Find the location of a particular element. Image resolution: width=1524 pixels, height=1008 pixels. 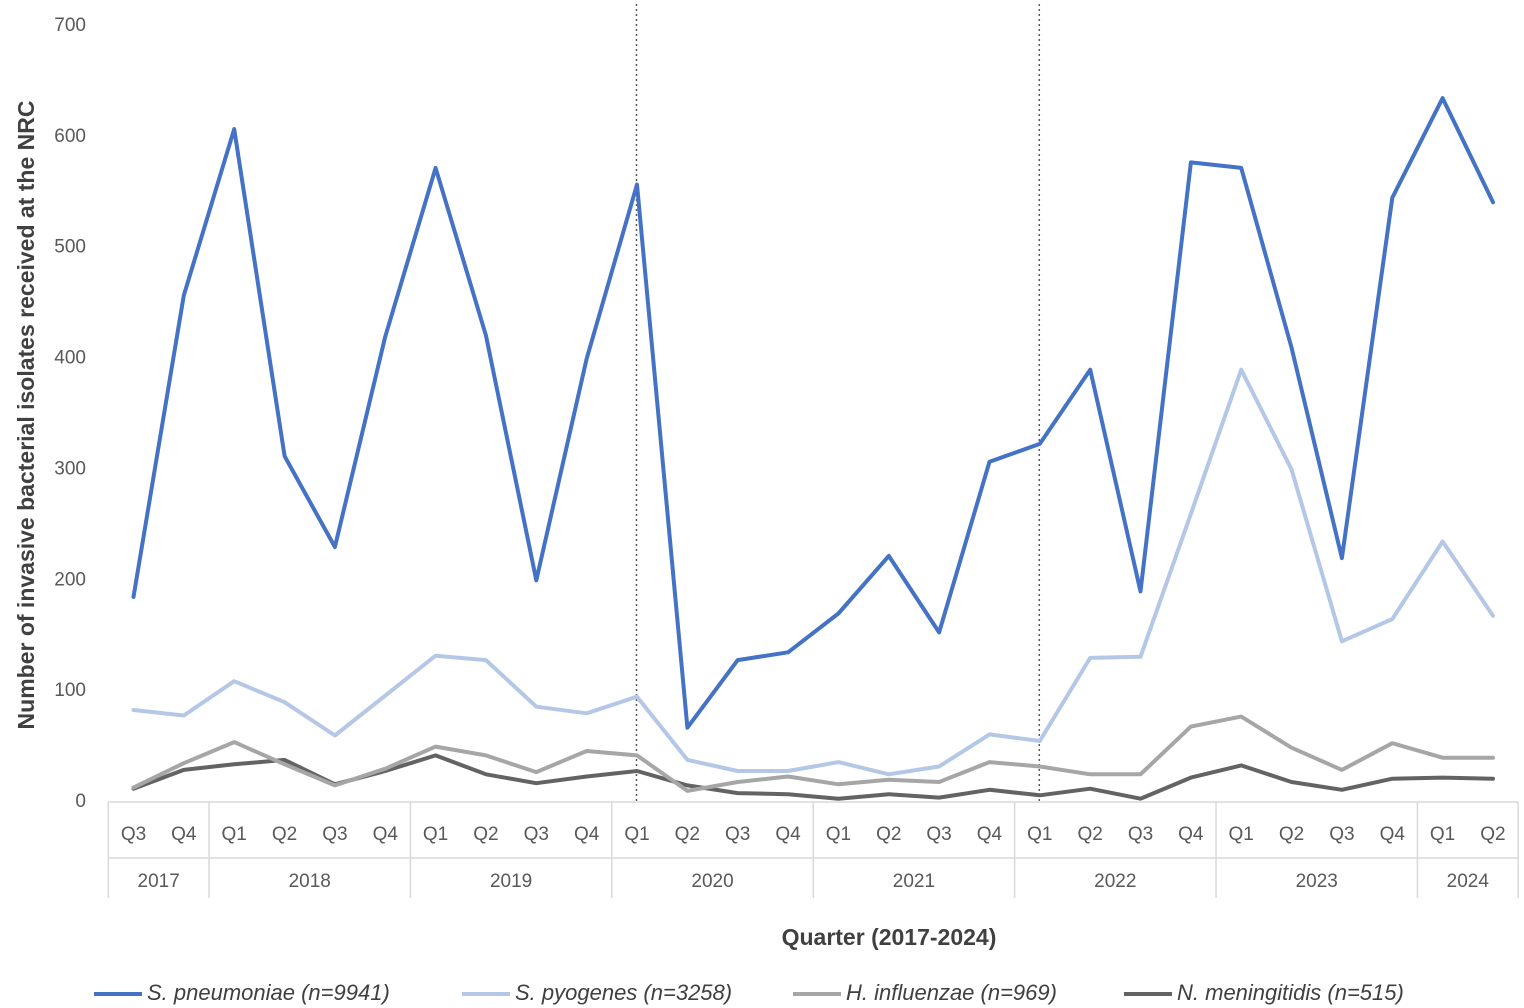

legend-label: H. influenzae (n=969) is located at coordinates (951, 992).